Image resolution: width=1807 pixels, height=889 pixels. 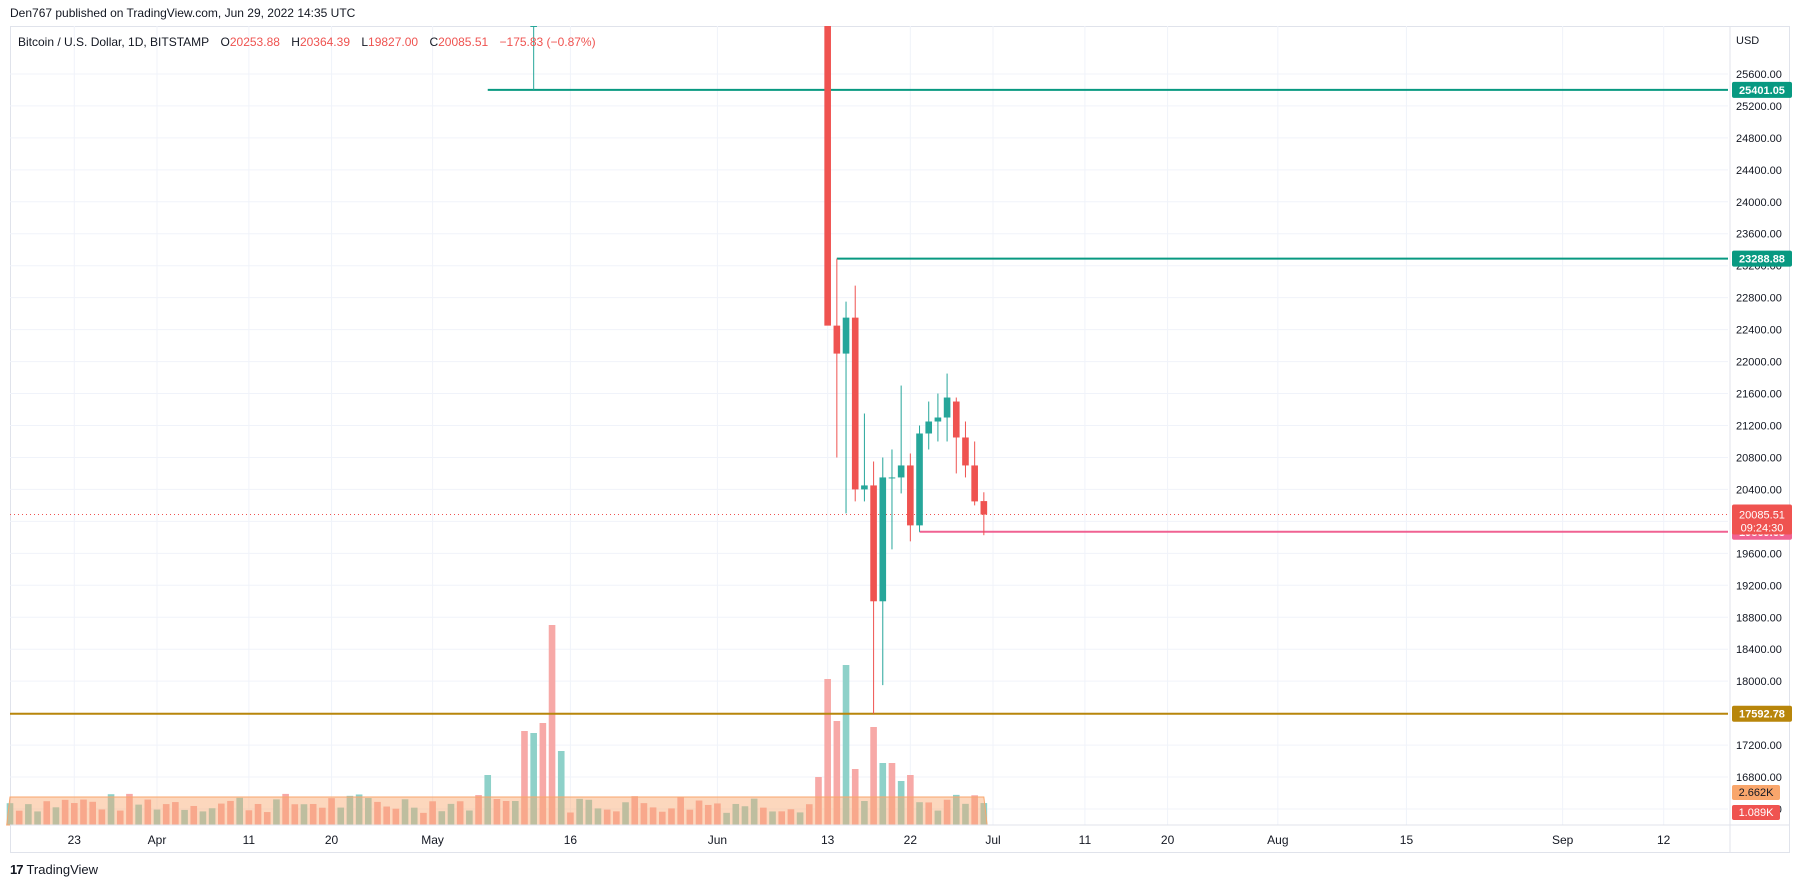 I want to click on price-tick-label: 19600.00, so click(x=1759, y=554).